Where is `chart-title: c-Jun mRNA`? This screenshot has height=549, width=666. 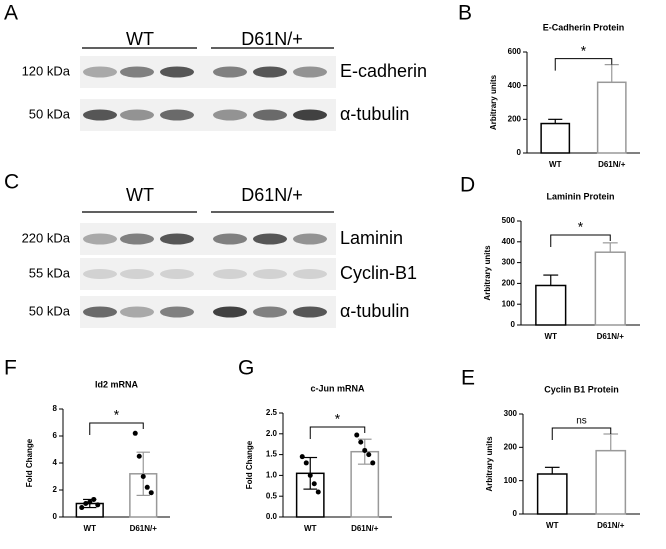
chart-title: c-Jun mRNA is located at coordinates (337, 388).